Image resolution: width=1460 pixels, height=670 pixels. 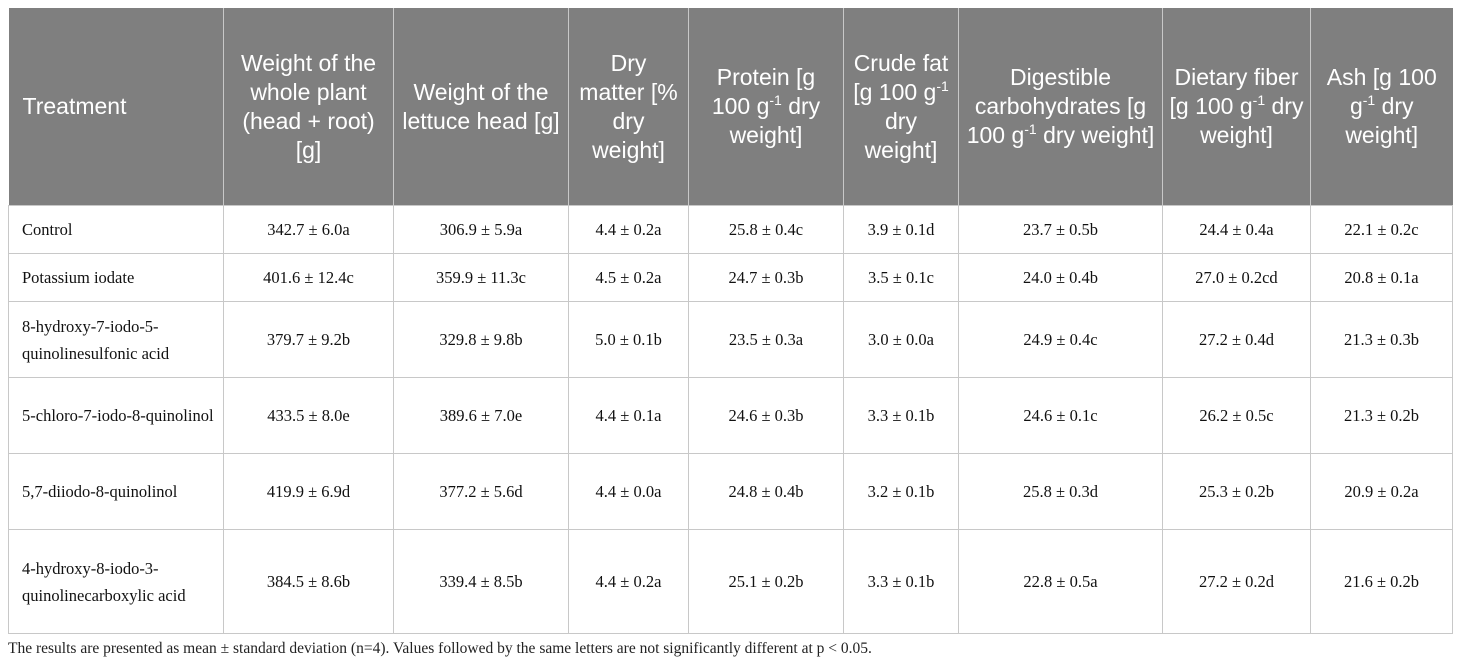 I want to click on value-cell: 27.2 ± 0.4d, so click(x=1236, y=339).